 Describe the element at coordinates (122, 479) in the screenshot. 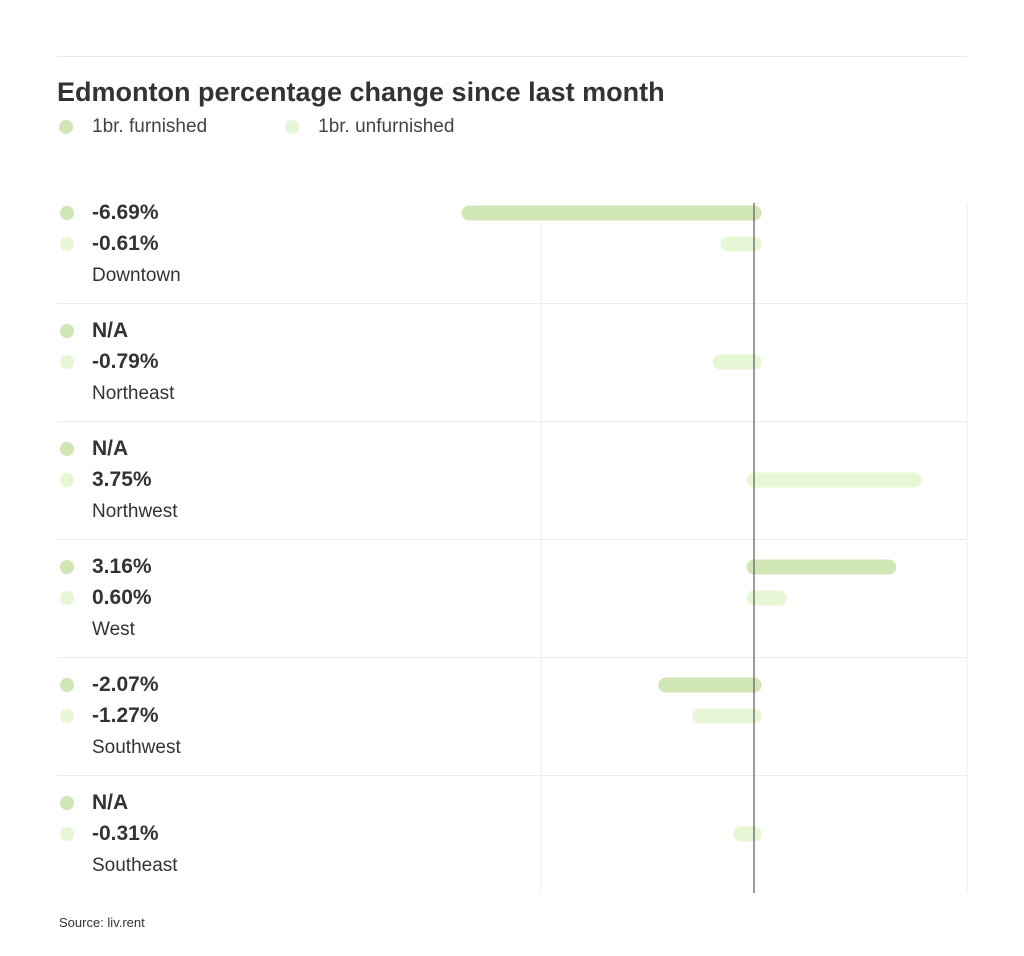

I see `data-label: 3.75%` at that location.